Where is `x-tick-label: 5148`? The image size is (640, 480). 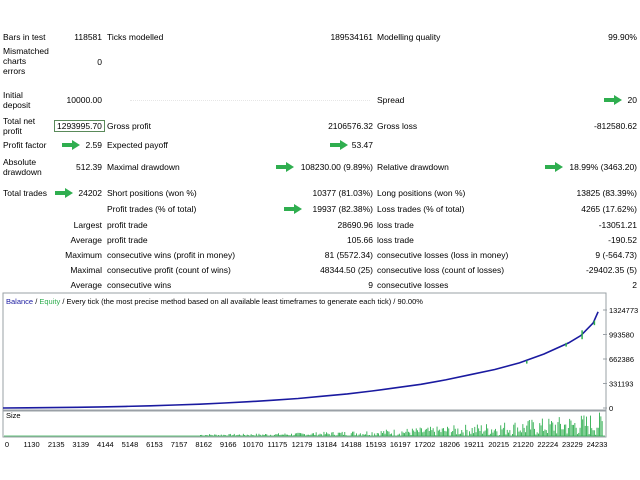 x-tick-label: 5148 is located at coordinates (130, 444).